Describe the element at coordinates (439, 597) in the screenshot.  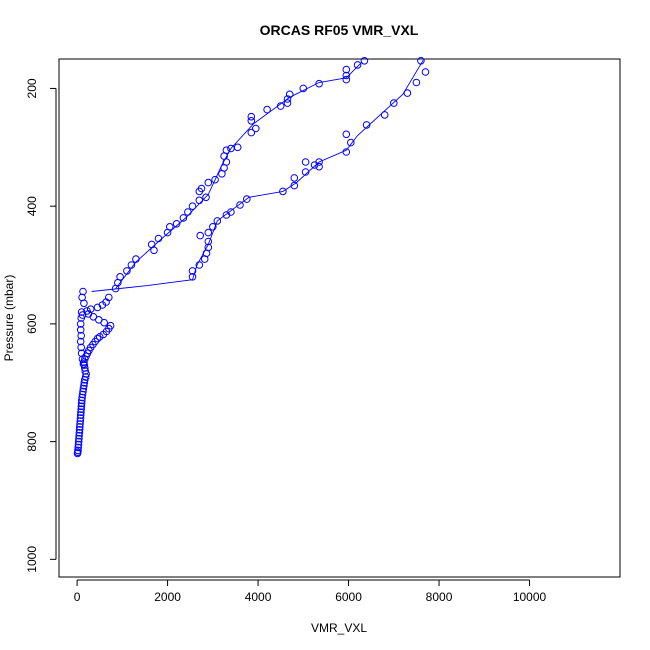
I see `x-tick-label: 8000` at that location.